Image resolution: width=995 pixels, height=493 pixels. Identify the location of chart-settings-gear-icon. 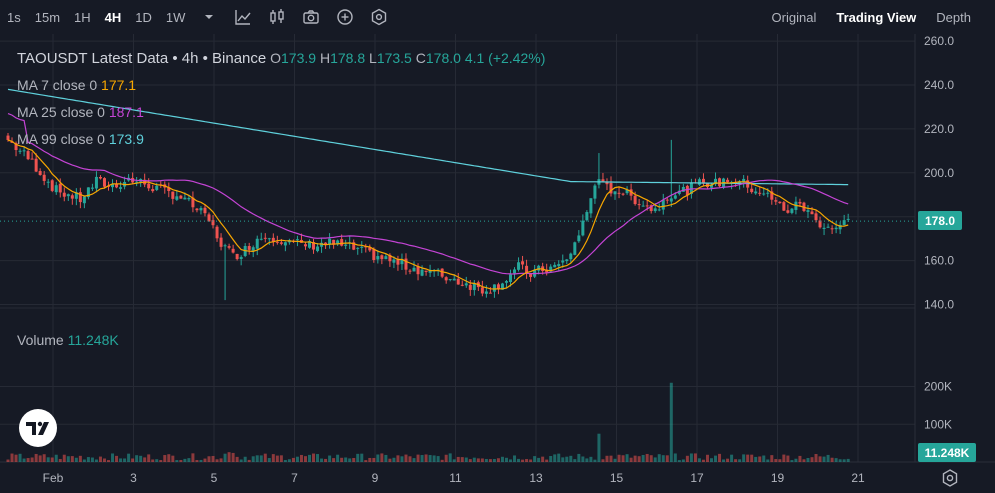
(950, 478).